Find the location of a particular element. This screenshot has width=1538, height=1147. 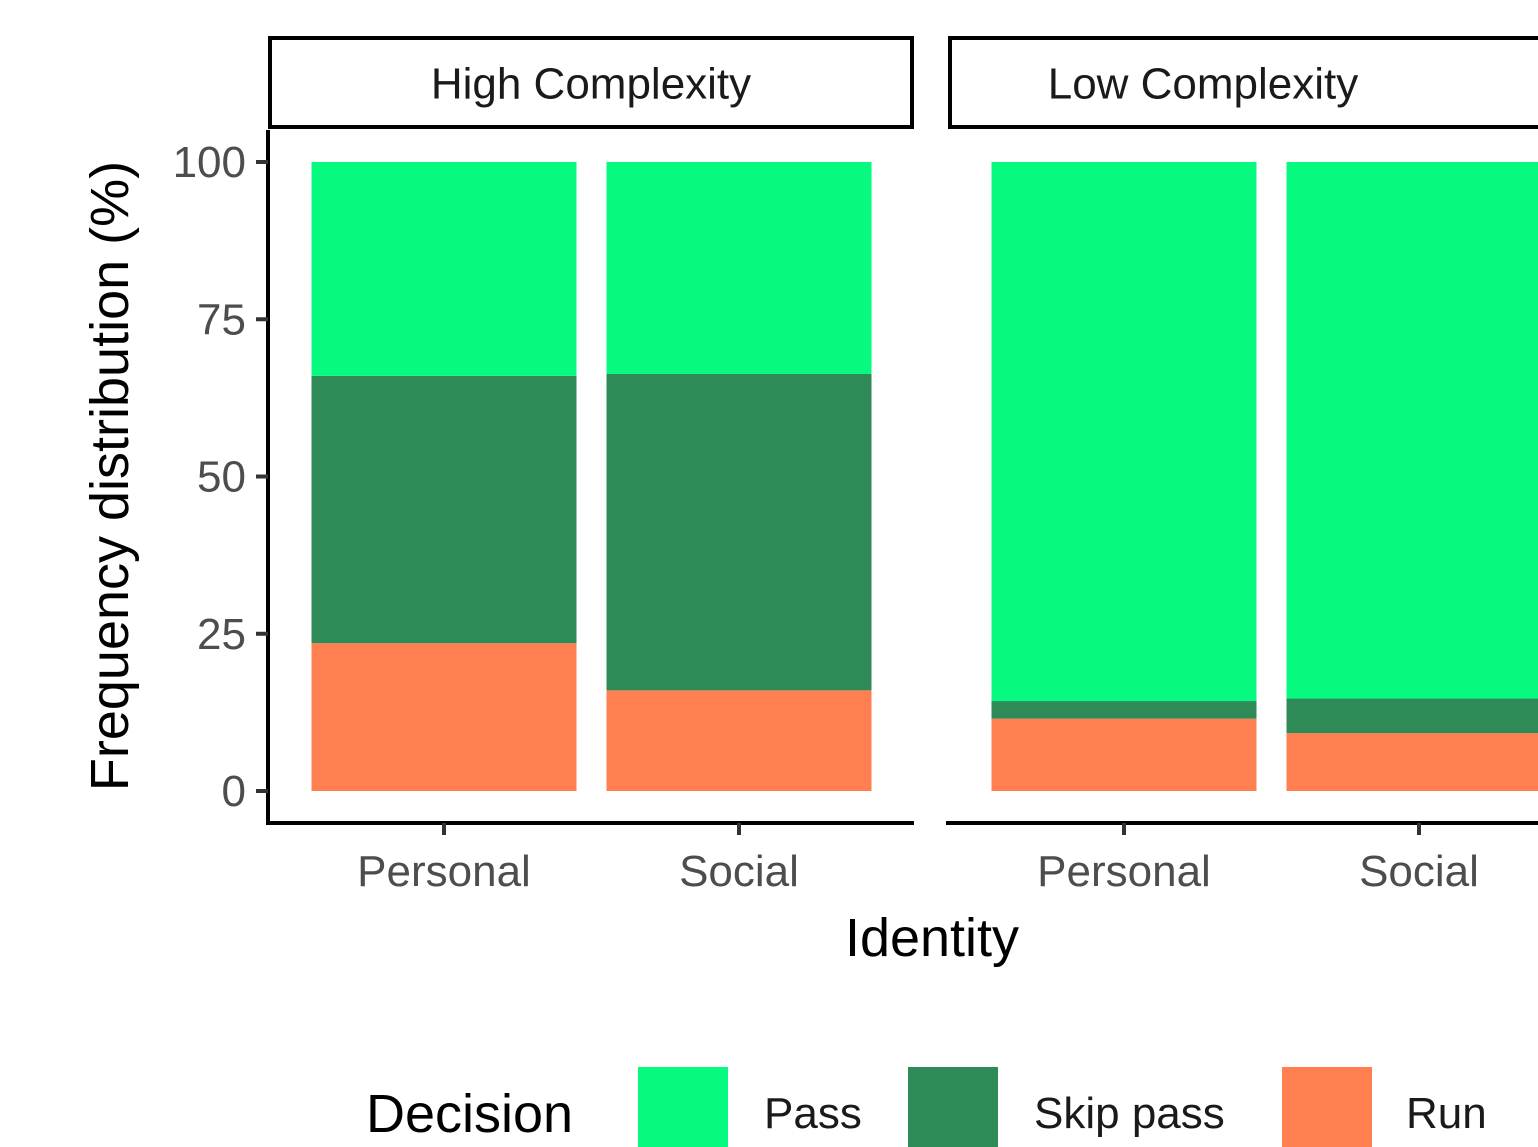

bar-low-complexity-social-pass is located at coordinates (1412, 430).